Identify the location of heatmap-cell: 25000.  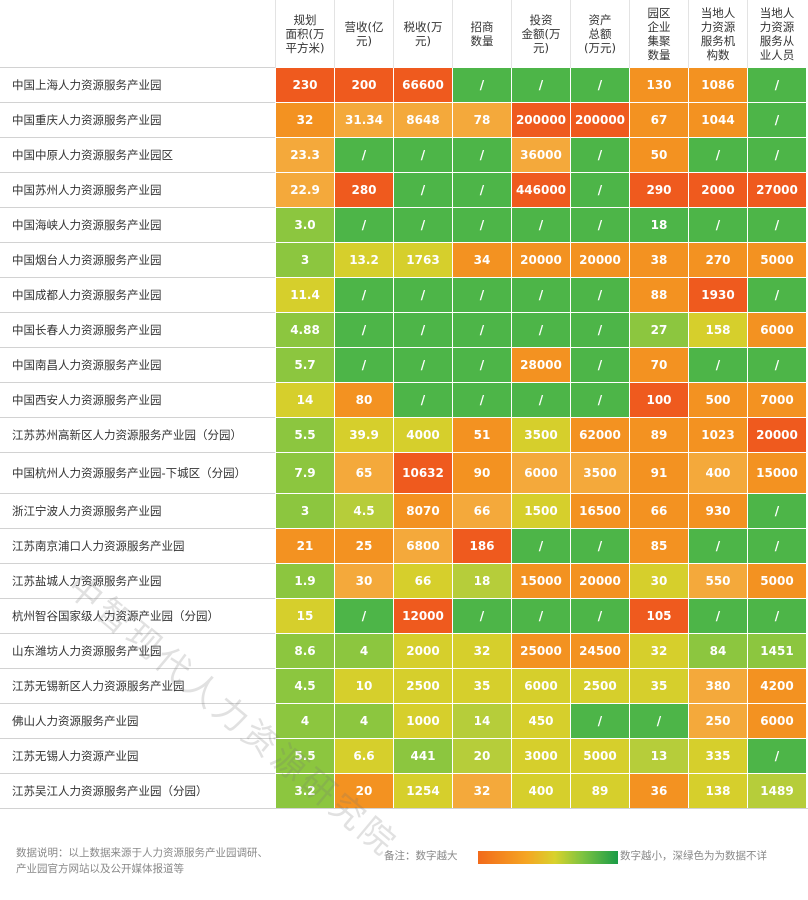
(541, 651).